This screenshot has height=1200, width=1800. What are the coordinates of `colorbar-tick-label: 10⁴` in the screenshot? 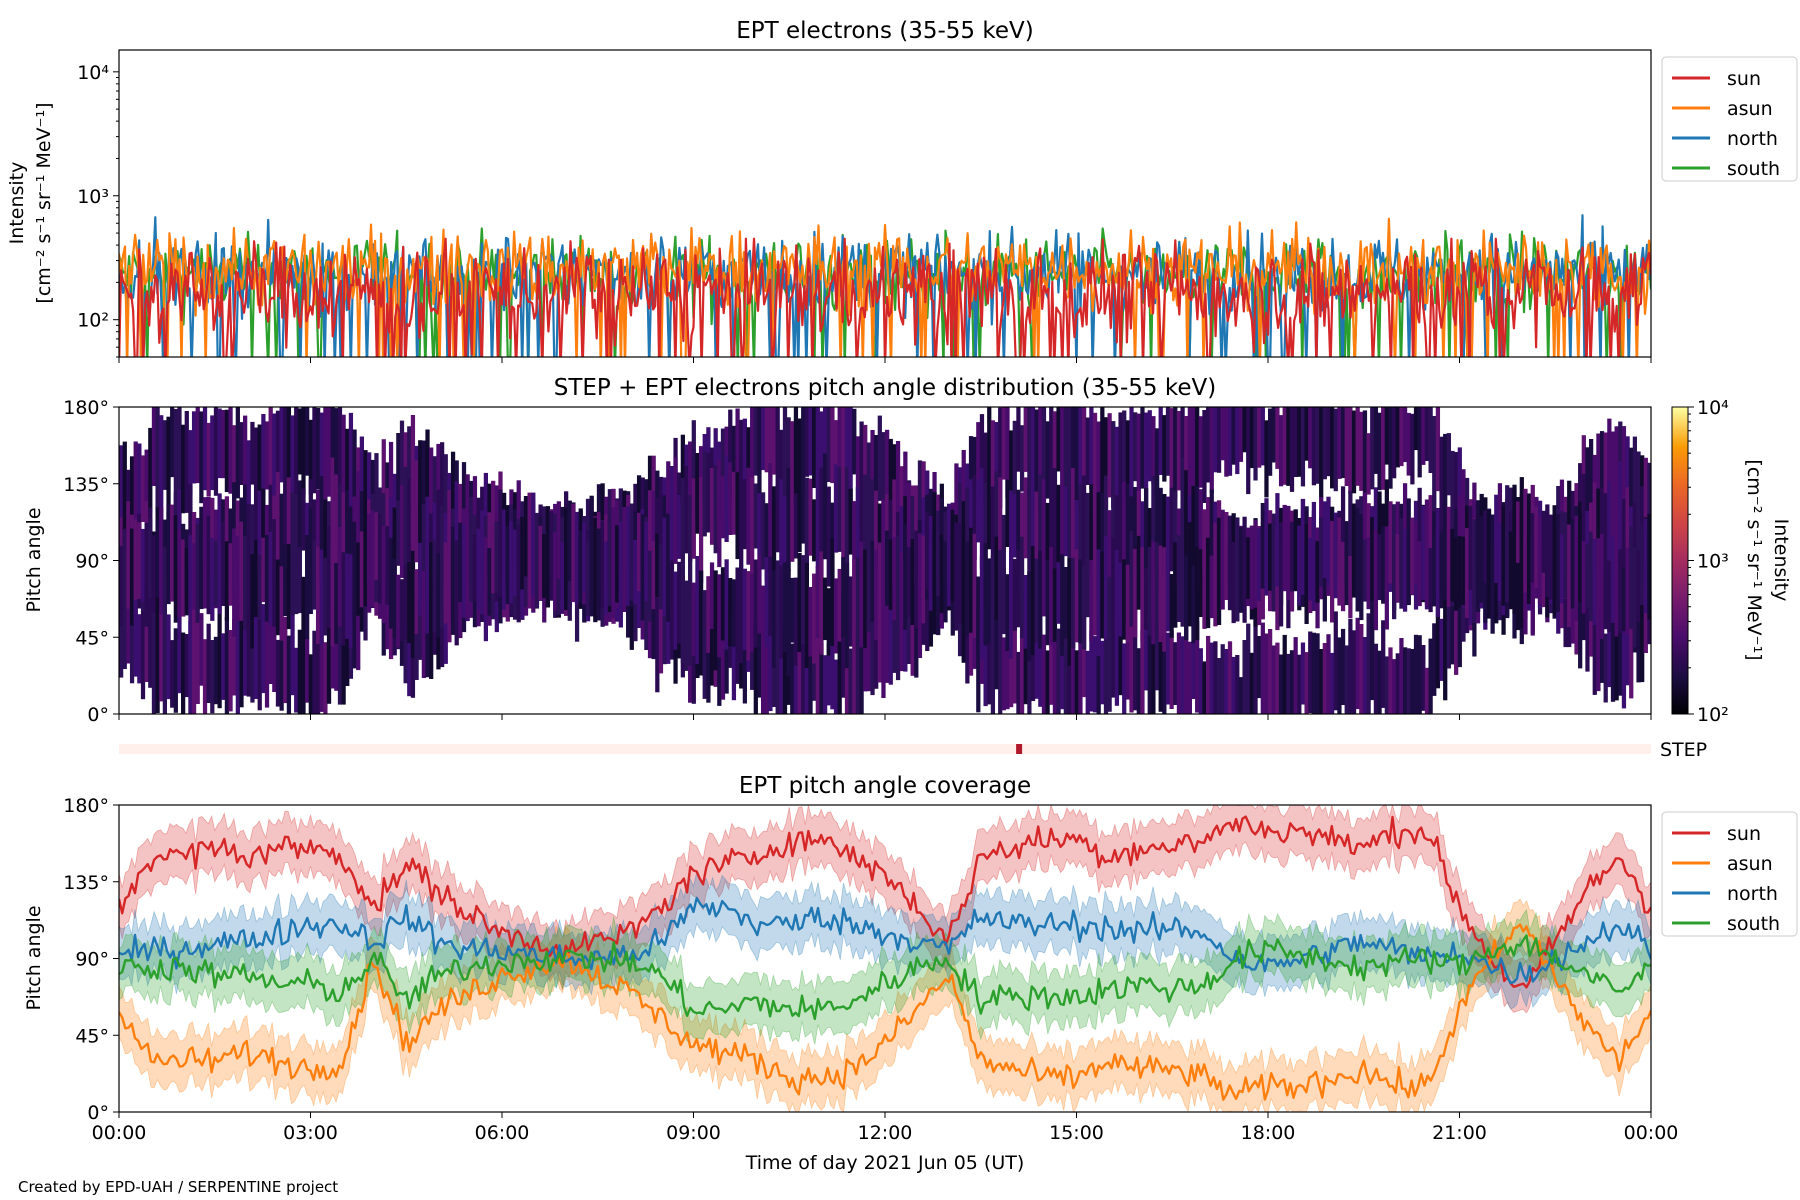 It's located at (1713, 408).